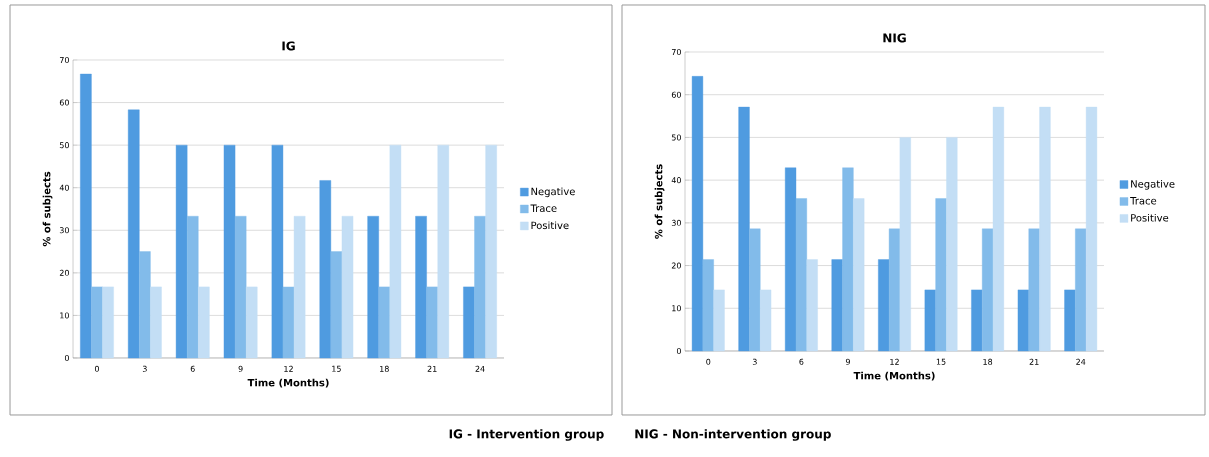  Describe the element at coordinates (733, 435) in the screenshot. I see `text: NIG - Non-intervention group` at that location.